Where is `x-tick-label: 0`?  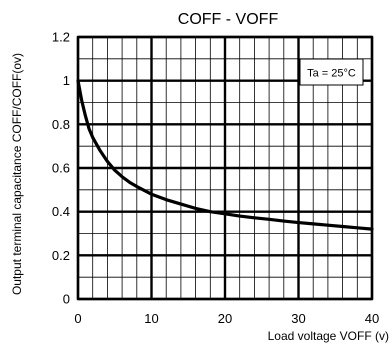 x-tick-label: 0 is located at coordinates (77, 318).